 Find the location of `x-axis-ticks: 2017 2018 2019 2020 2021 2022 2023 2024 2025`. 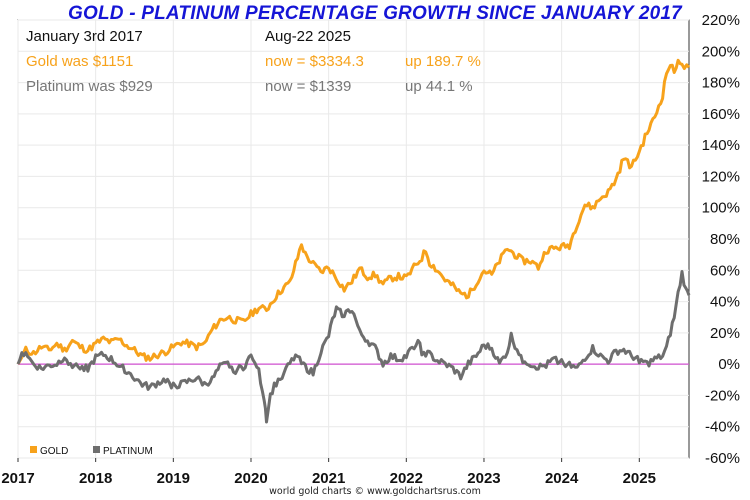

x-axis-ticks: 2017 2018 2019 2020 2021 2022 2023 2024 2025 is located at coordinates (328, 472).